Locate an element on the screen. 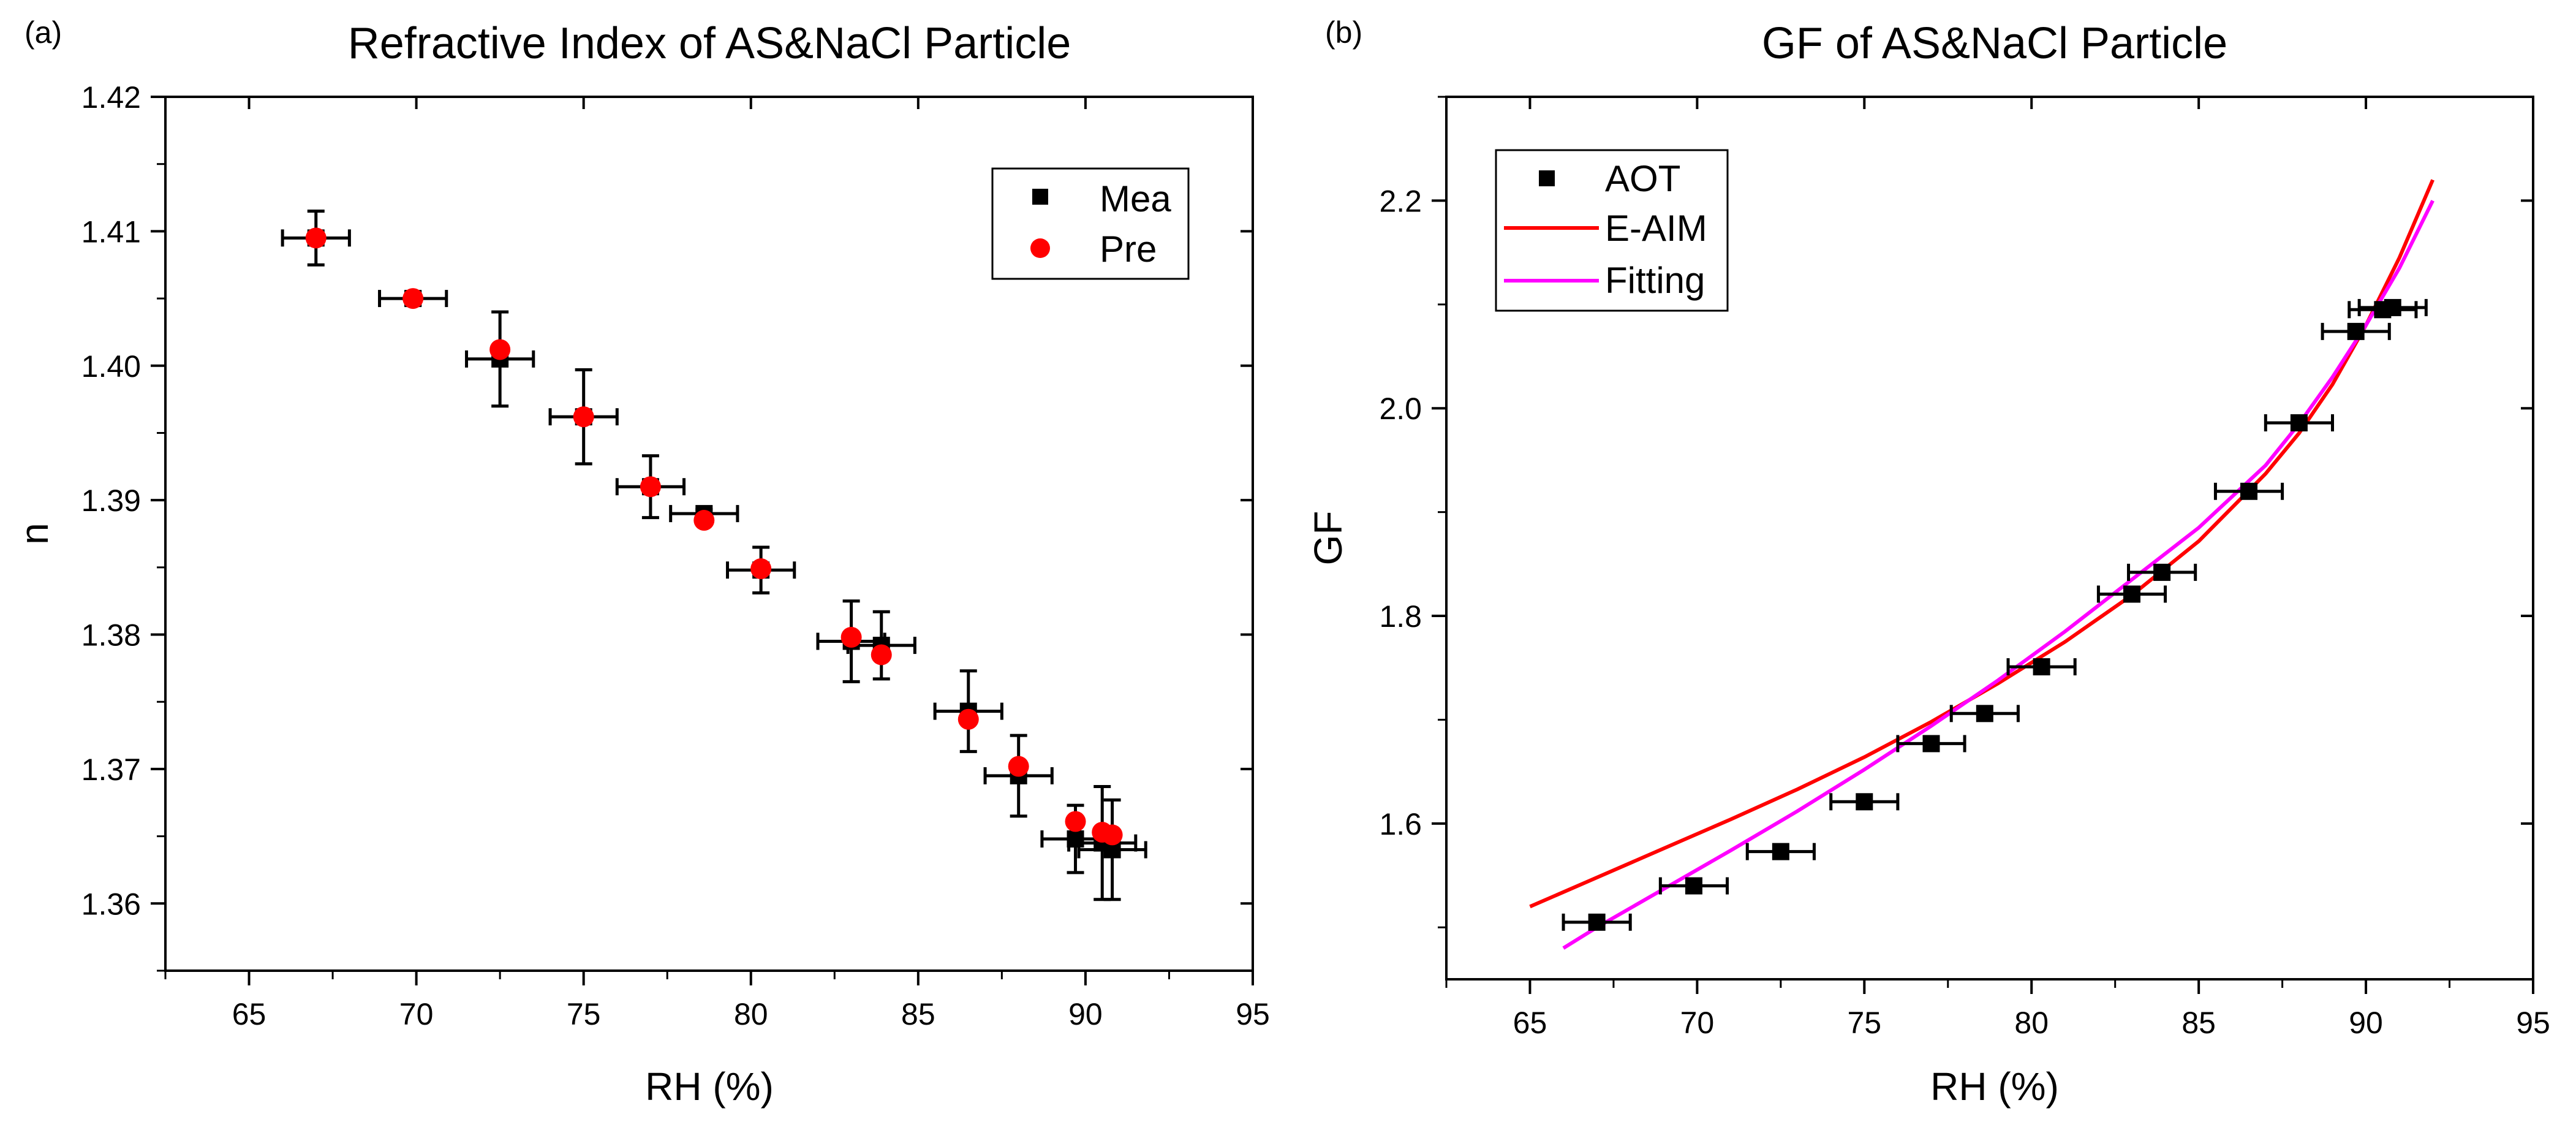  legend-label-pre: Pre is located at coordinates (1128, 249).